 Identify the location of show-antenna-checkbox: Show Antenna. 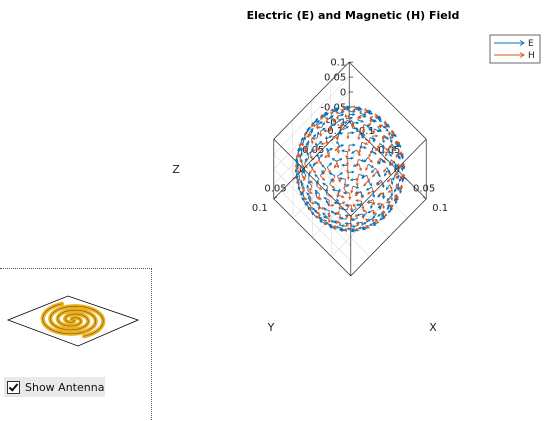
(54, 387).